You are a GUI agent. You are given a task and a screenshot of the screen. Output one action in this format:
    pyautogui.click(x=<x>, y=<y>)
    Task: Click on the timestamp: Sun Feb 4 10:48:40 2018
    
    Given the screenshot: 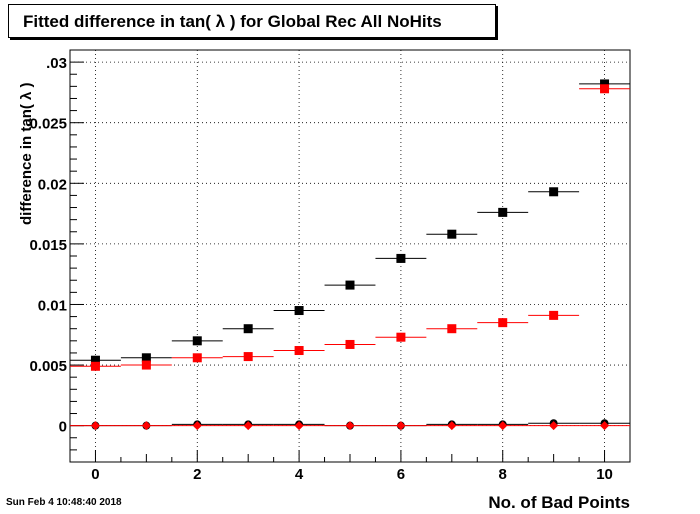 What is the action you would take?
    pyautogui.click(x=64, y=502)
    